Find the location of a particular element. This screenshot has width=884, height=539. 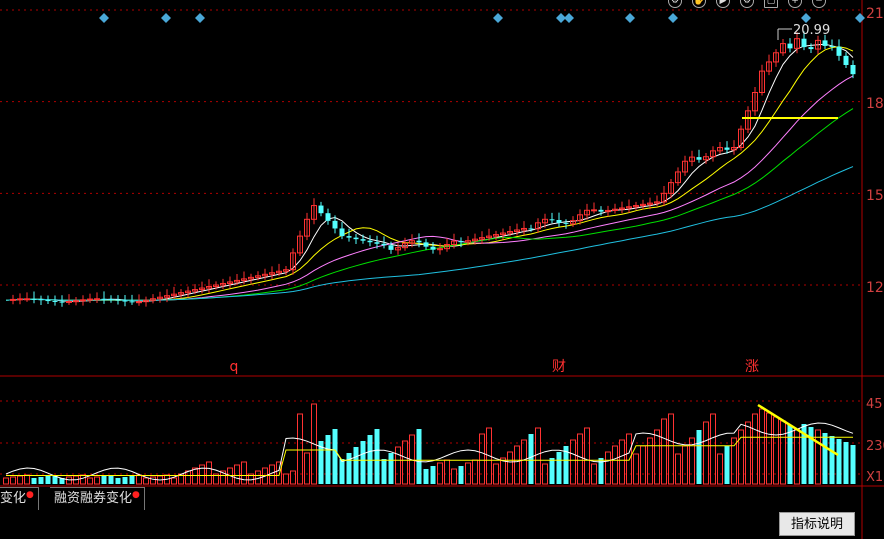

tab-margin-trading: 融资融券变化● is located at coordinates (97, 498).